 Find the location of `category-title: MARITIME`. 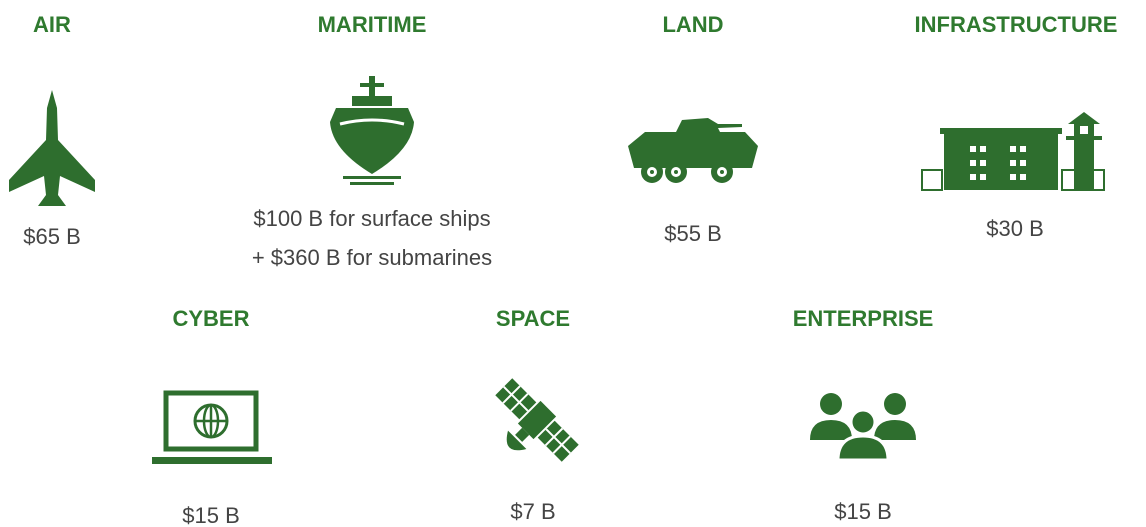

category-title: MARITIME is located at coordinates (372, 24).